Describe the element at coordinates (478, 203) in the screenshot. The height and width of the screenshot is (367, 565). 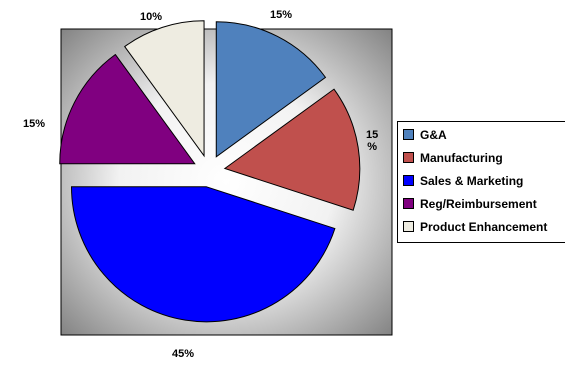
I see `legend-label: Reg/Reimbursement` at that location.